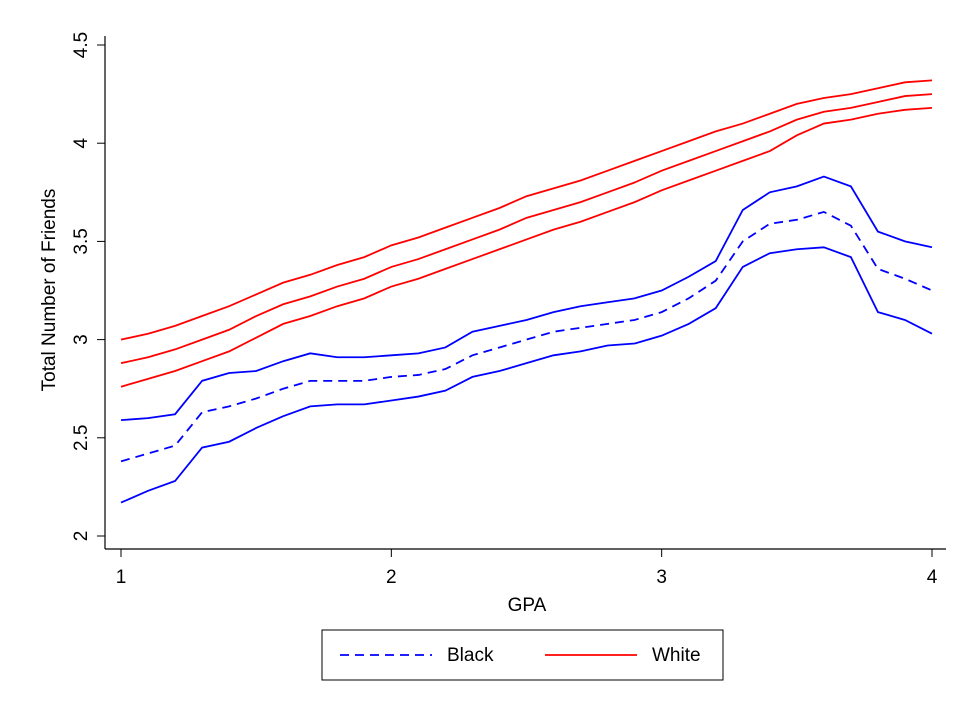 The width and height of the screenshot is (959, 702). I want to click on y-tick-label: 4.5, so click(81, 45).